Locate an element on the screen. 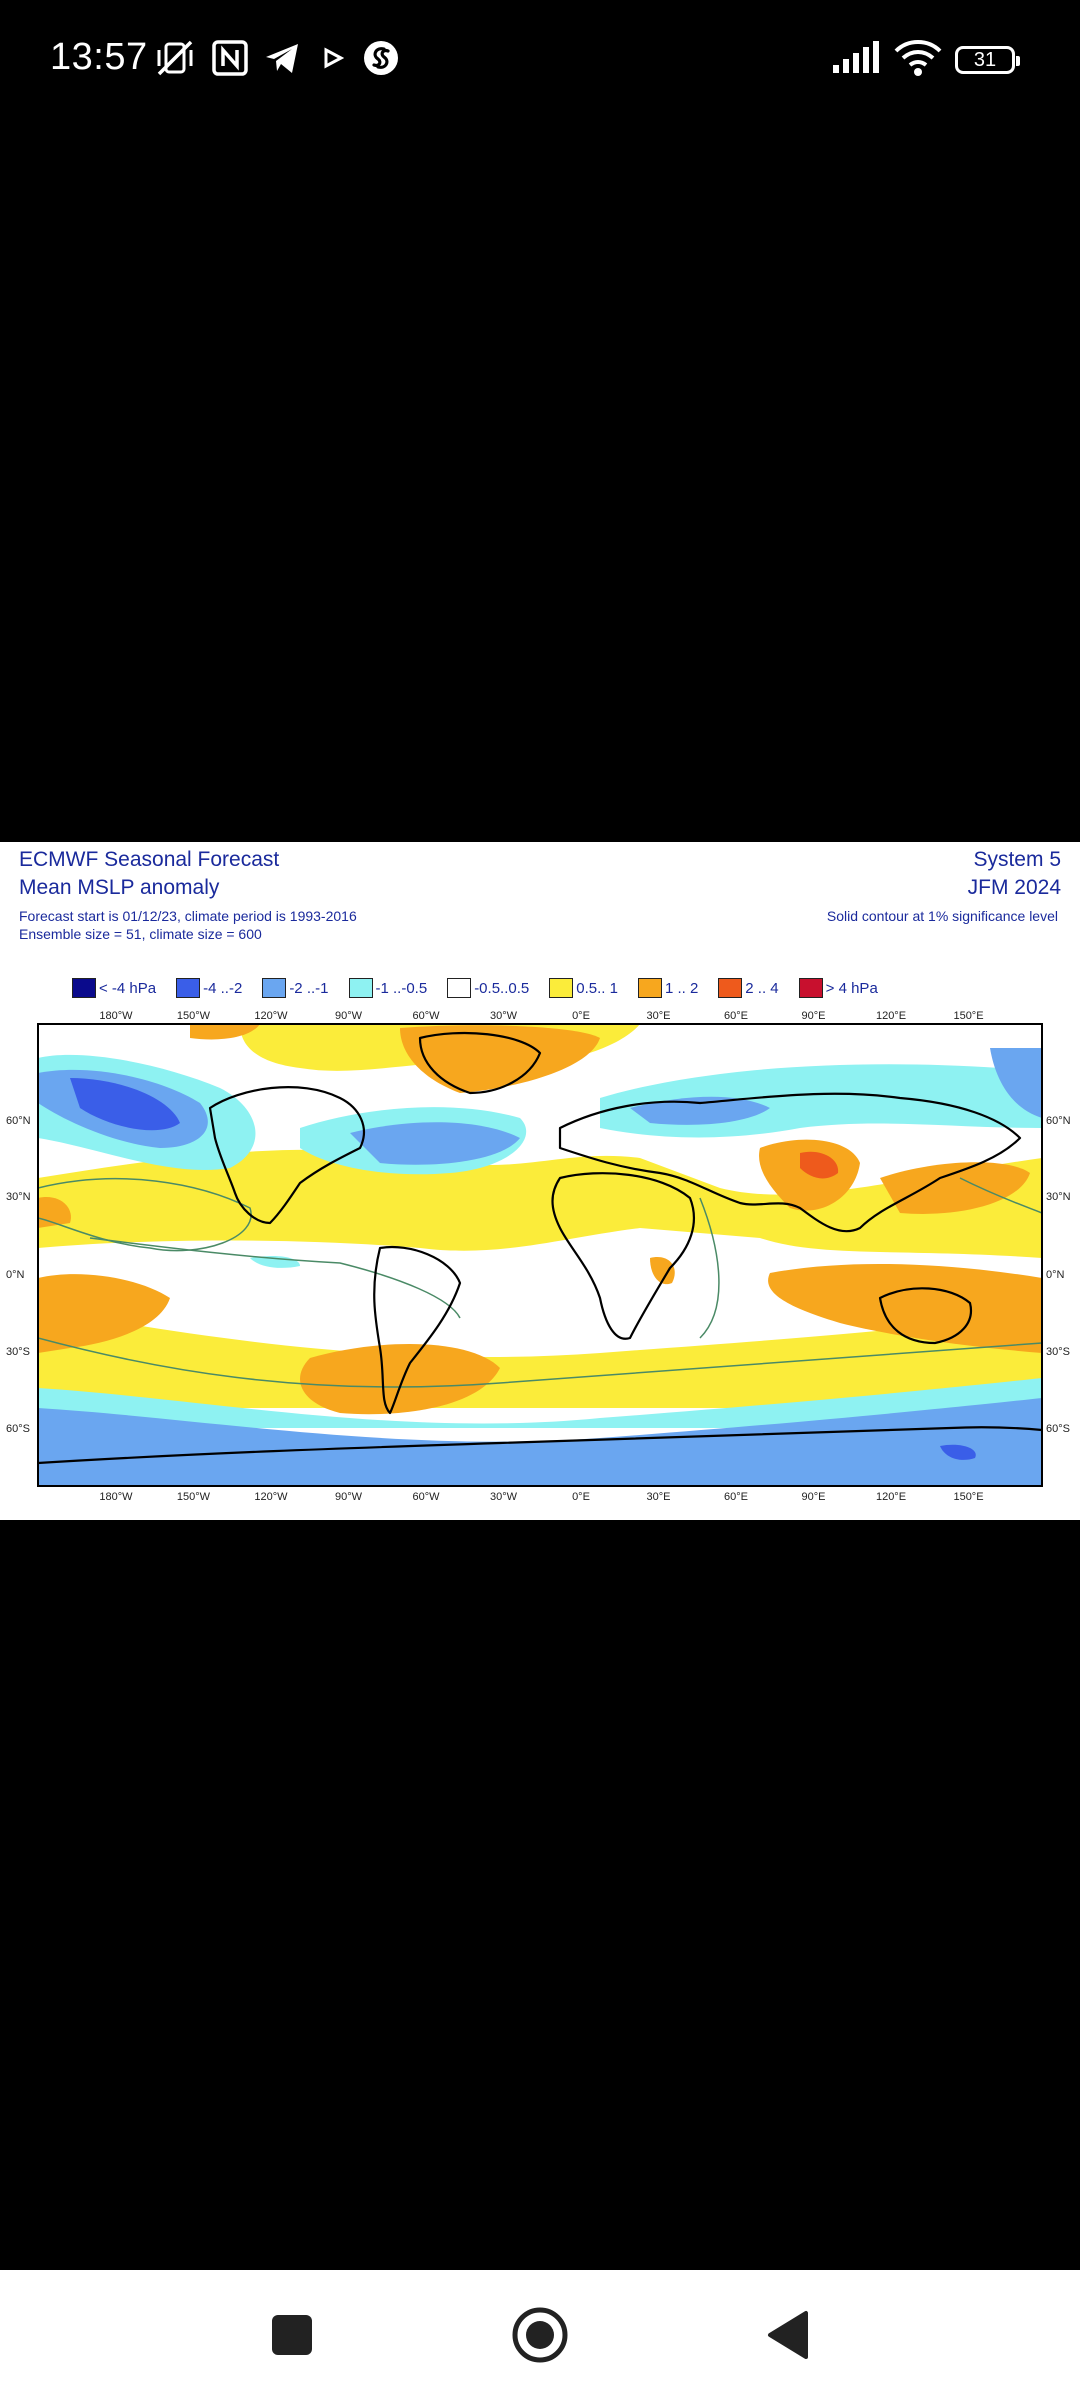 The image size is (1080, 2400). home-circle-icon is located at coordinates (540, 2335).